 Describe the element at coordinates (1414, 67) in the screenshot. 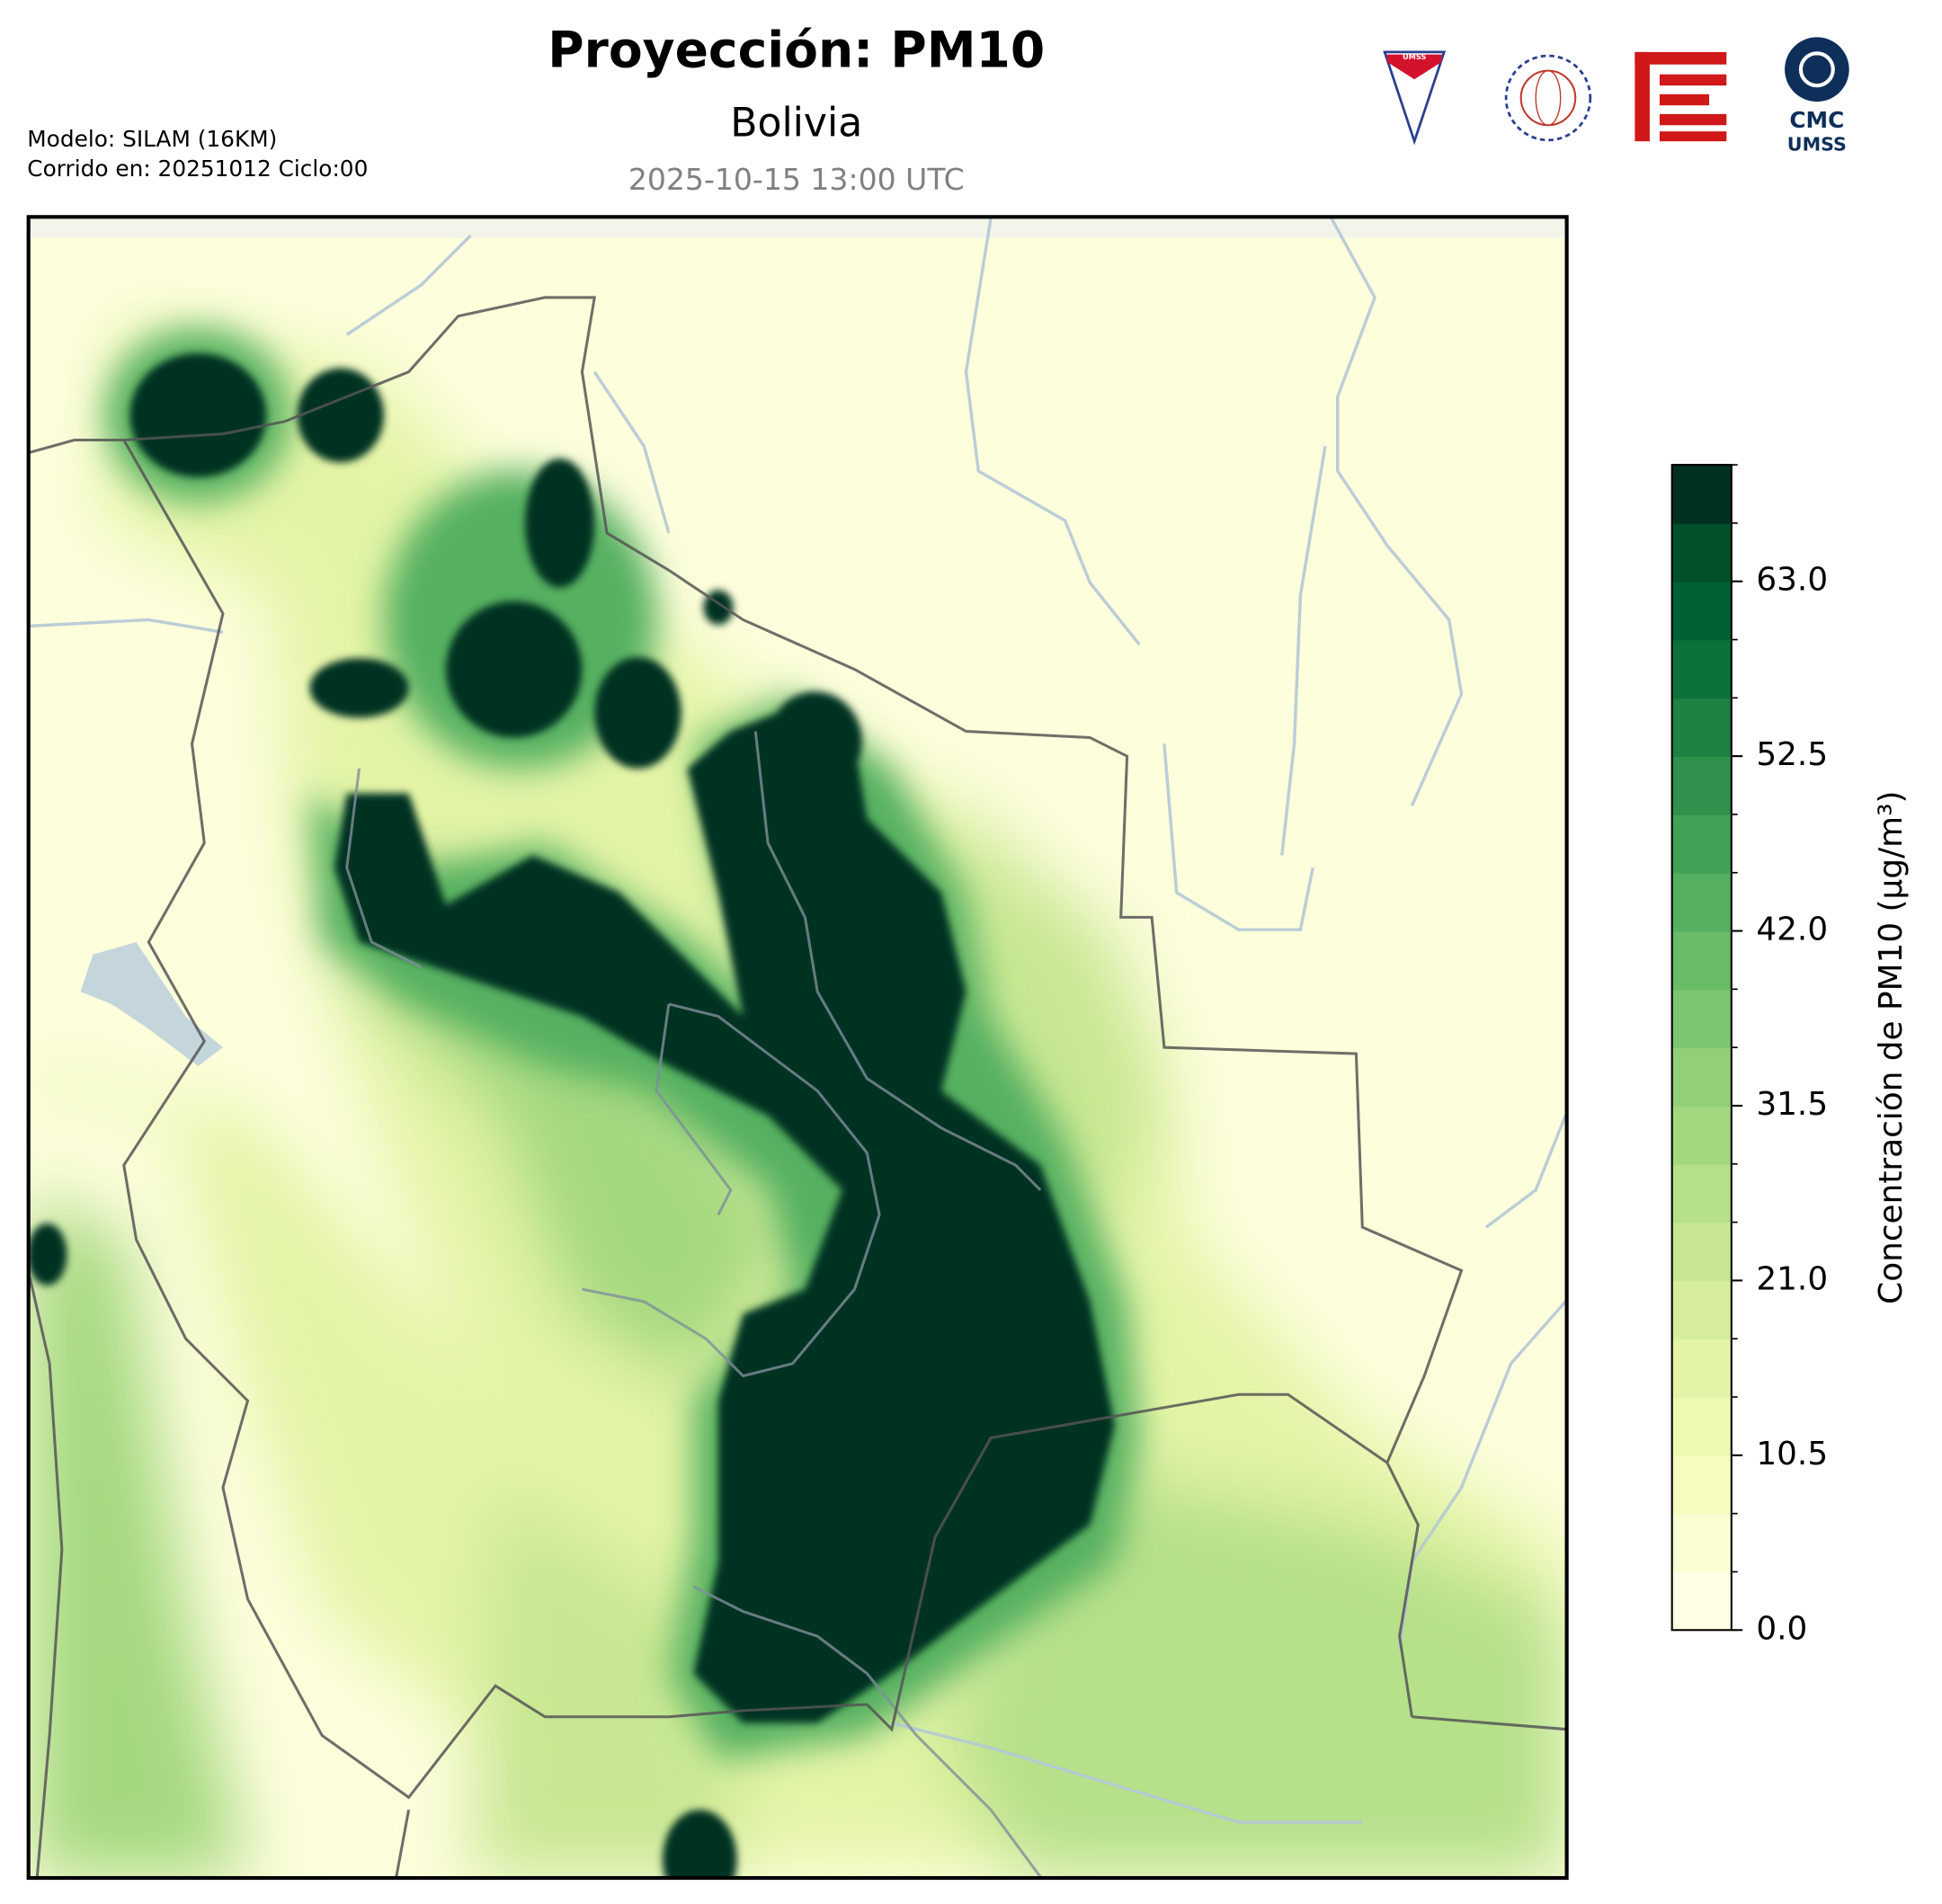

I see `logo-shield-band` at that location.